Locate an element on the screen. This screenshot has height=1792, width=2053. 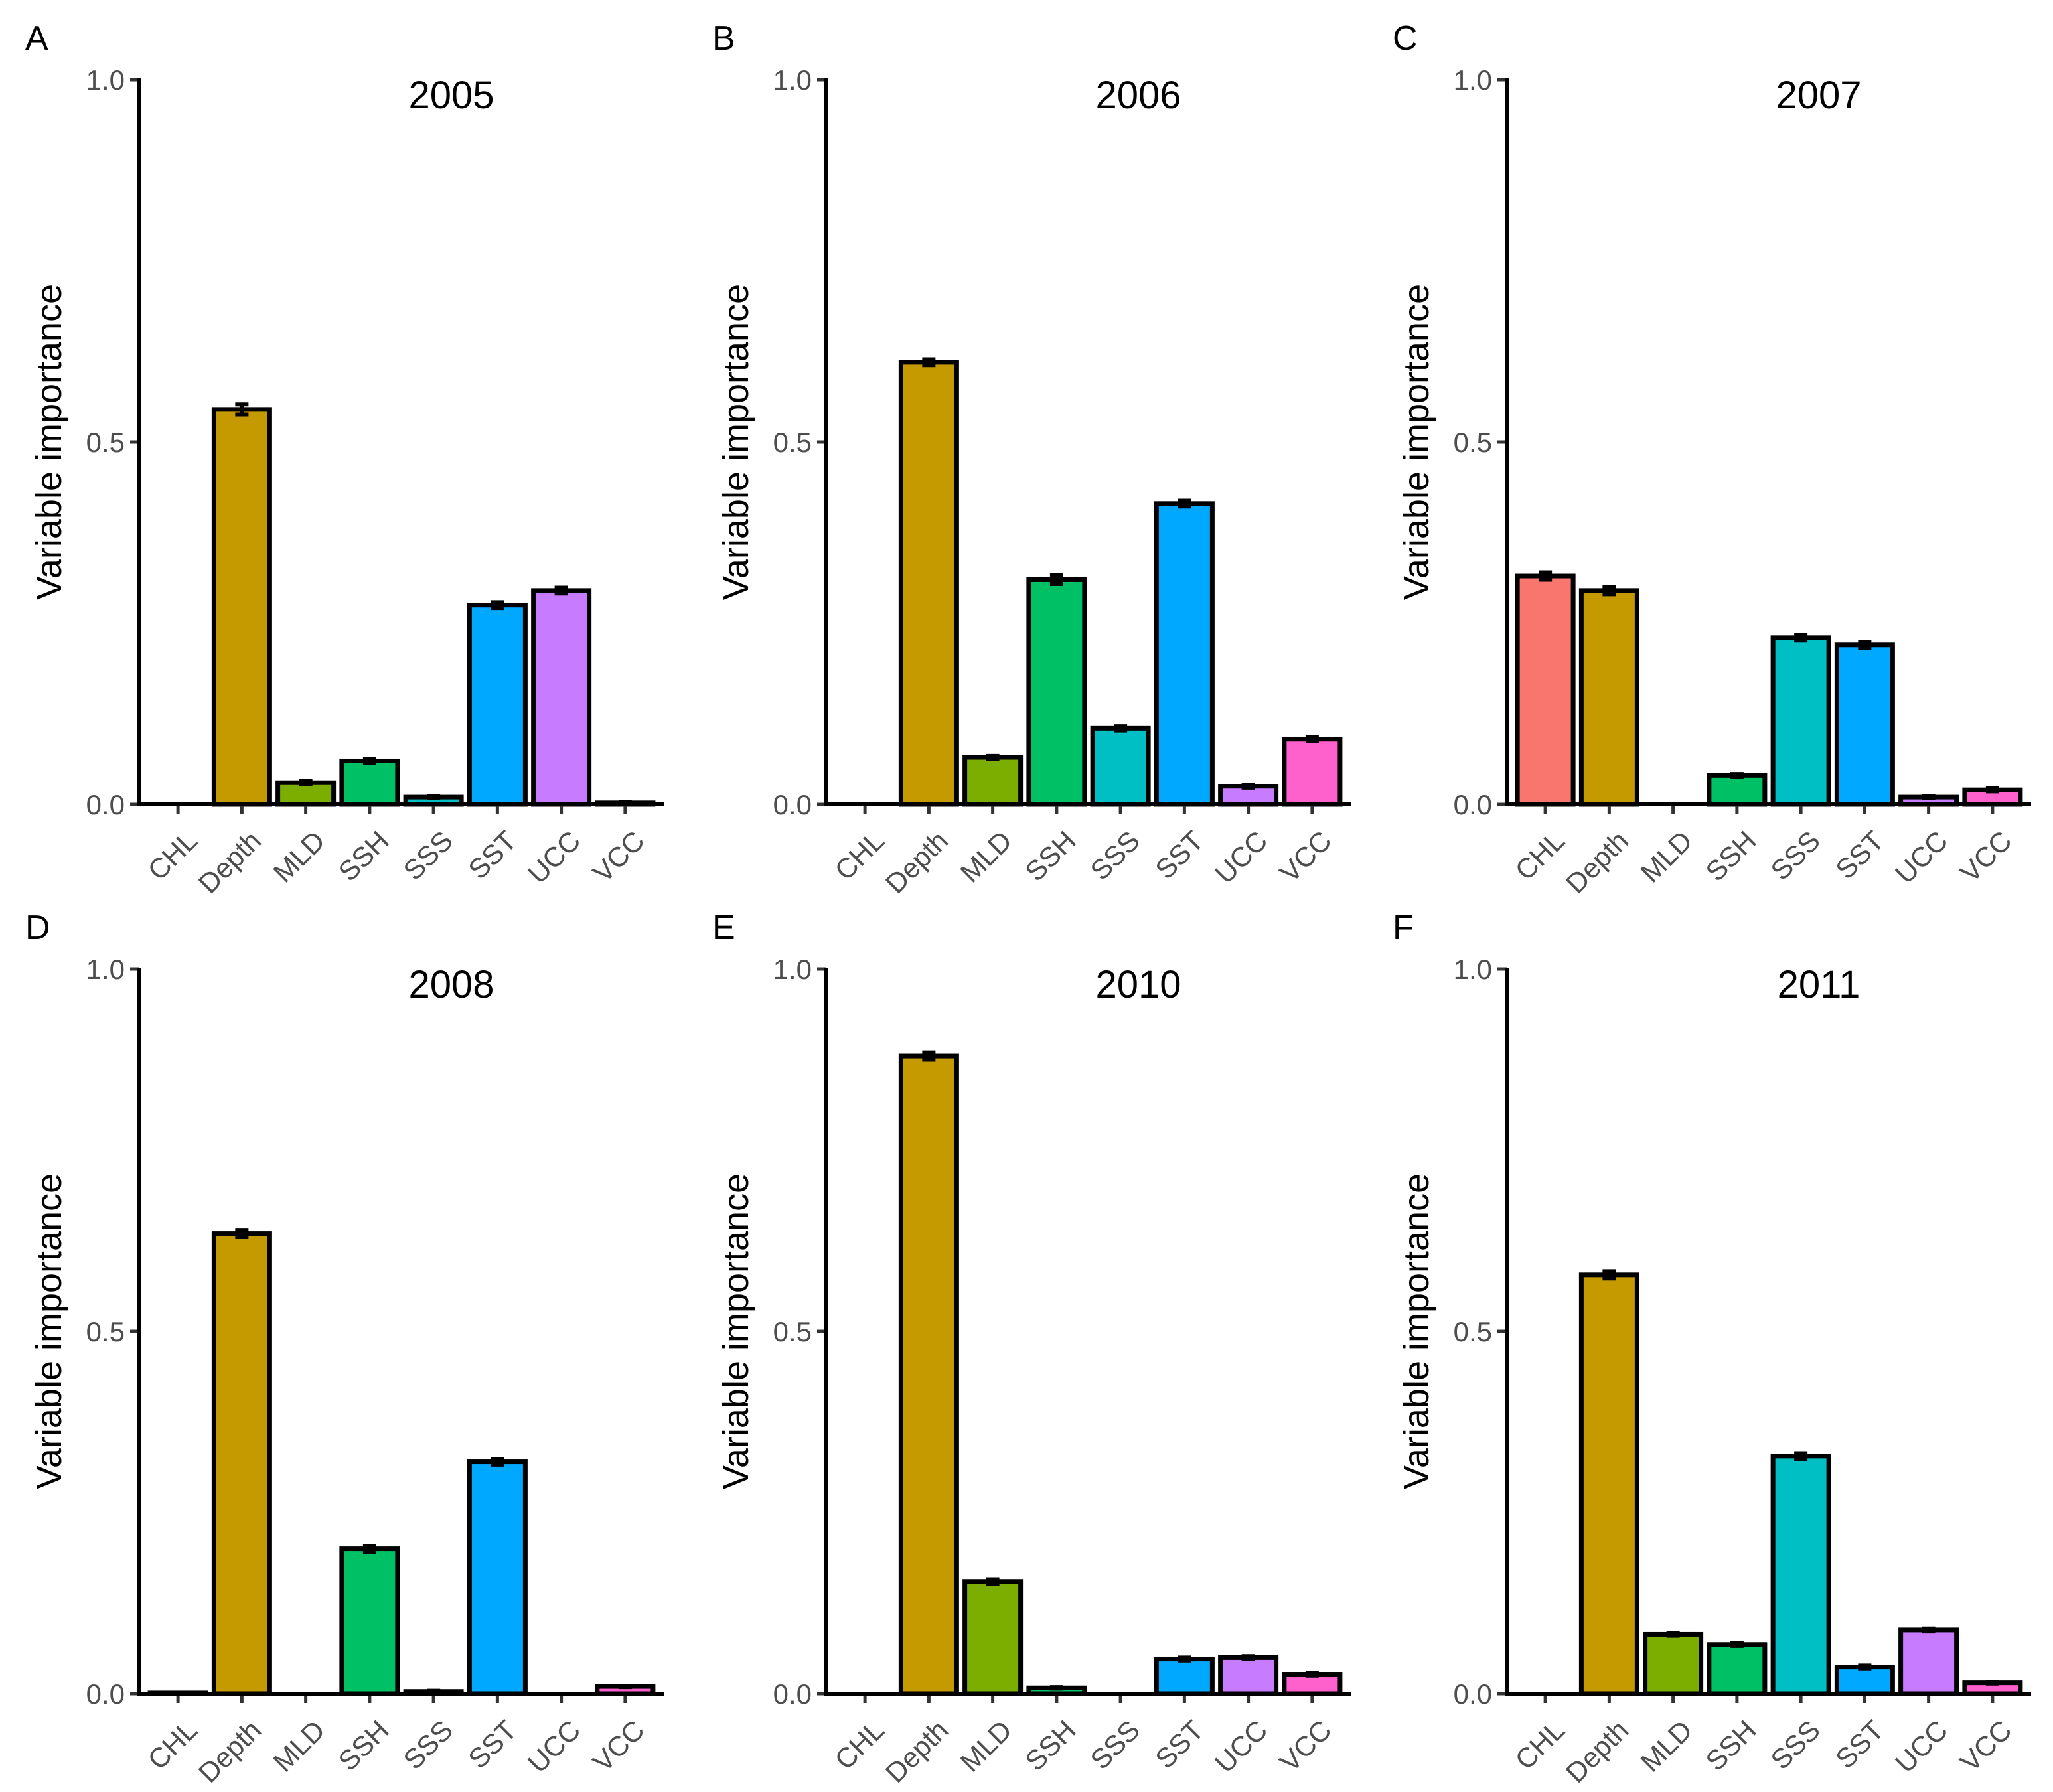
bar-VCC is located at coordinates (1312, 772).